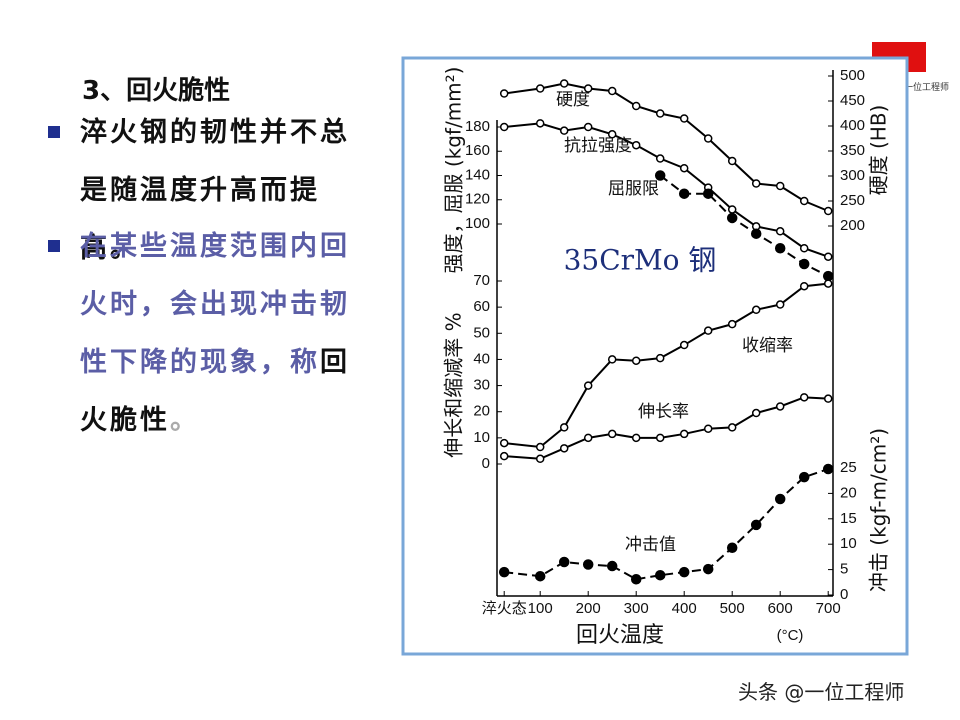 The height and width of the screenshot is (720, 960). Describe the element at coordinates (477, 174) in the screenshot. I see `y-tick-label: 140` at that location.